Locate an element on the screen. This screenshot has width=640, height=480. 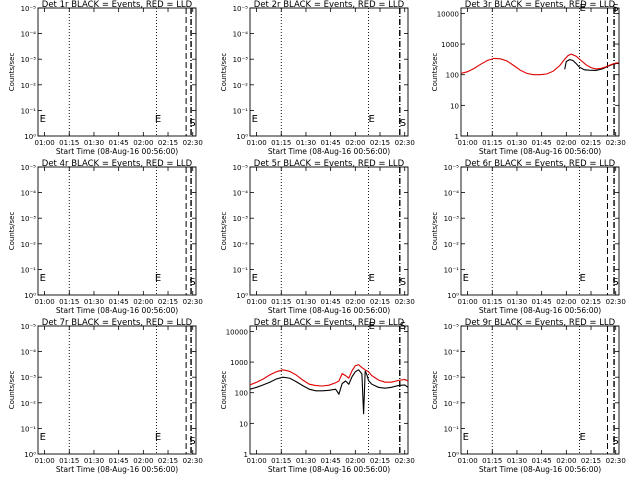
det2-xtick-label-6: 02:30 is located at coordinates (405, 143).